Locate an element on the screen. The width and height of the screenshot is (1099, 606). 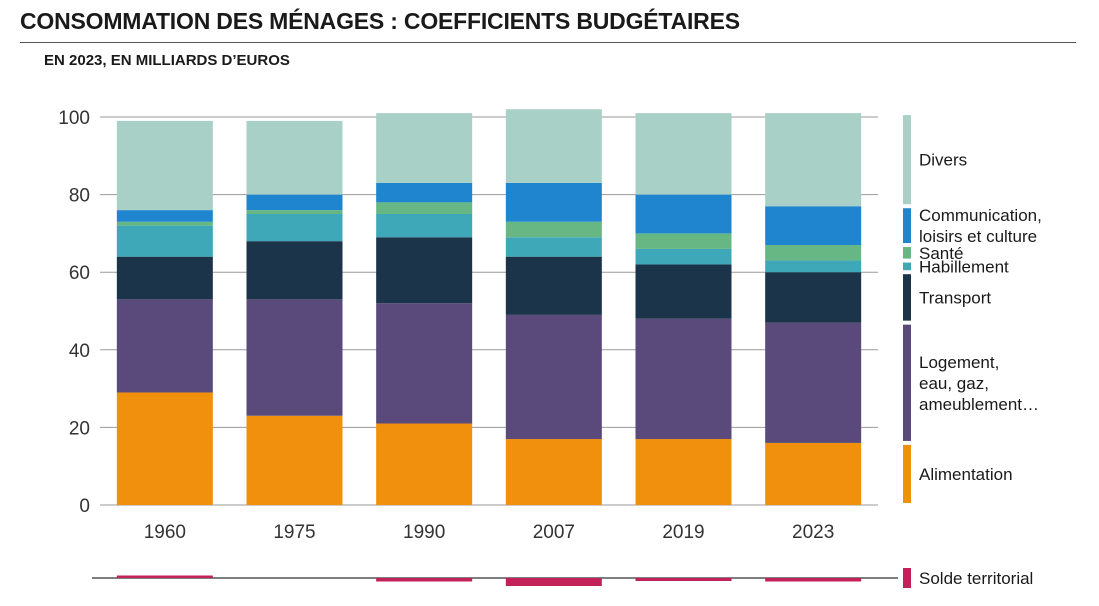
bar-group-2023 is located at coordinates (813, 309).